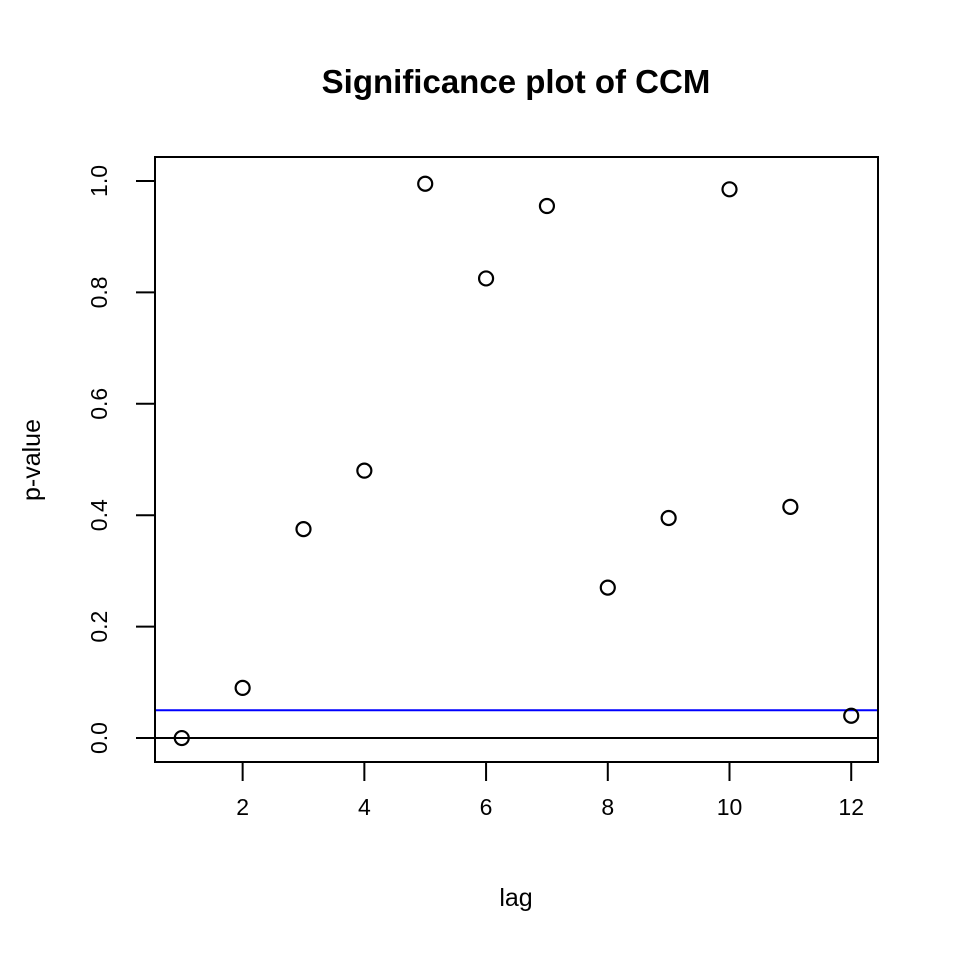  I want to click on y-axis: 0.0 0.2 0.4 0.6 0.8 1.0, so click(120, 459).